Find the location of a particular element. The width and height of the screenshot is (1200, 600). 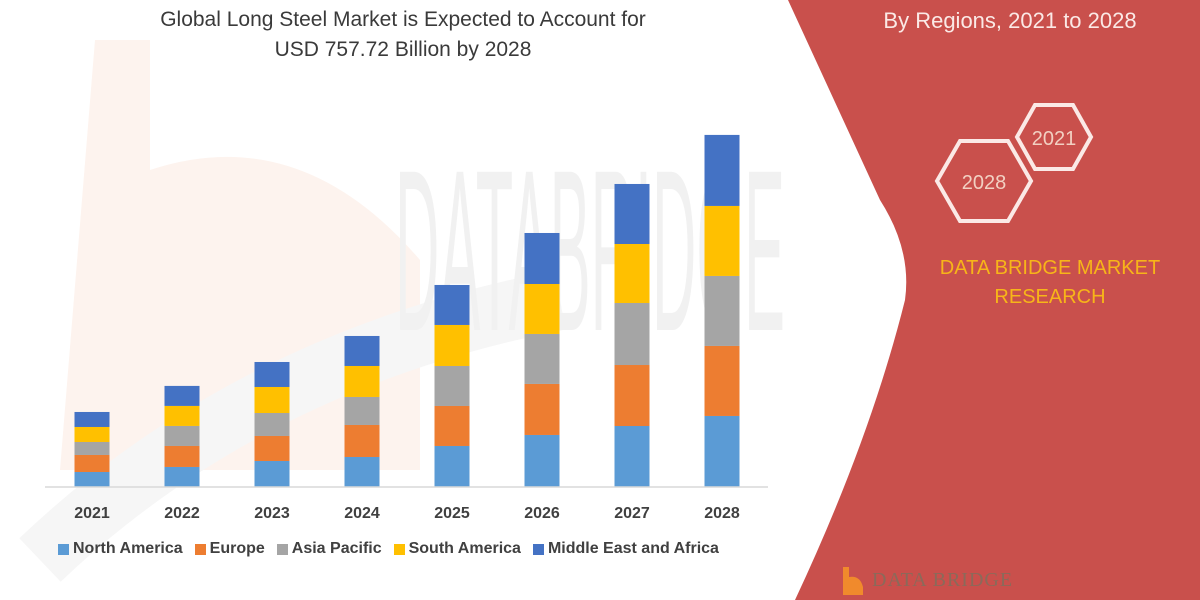

bar-segment-2023-middle-east-and-africa is located at coordinates (272, 374).